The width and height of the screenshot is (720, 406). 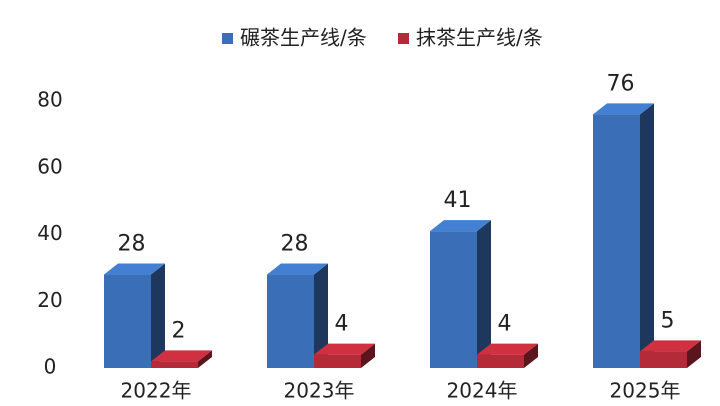 I want to click on data-label: 41, so click(x=458, y=200).